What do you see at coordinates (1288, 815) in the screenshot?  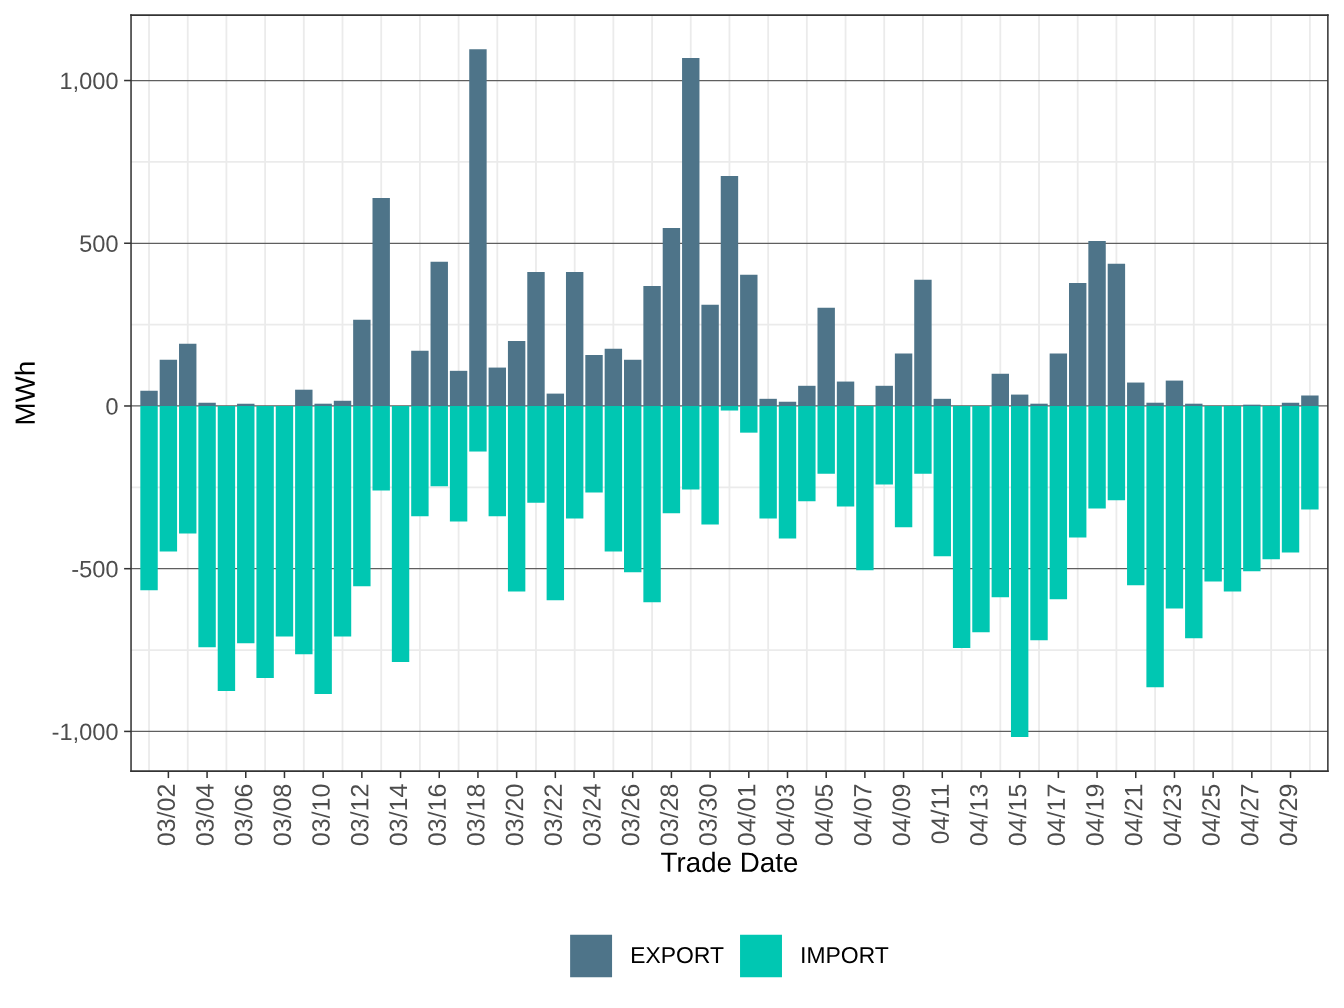 I see `x-tick-label: 04/29` at bounding box center [1288, 815].